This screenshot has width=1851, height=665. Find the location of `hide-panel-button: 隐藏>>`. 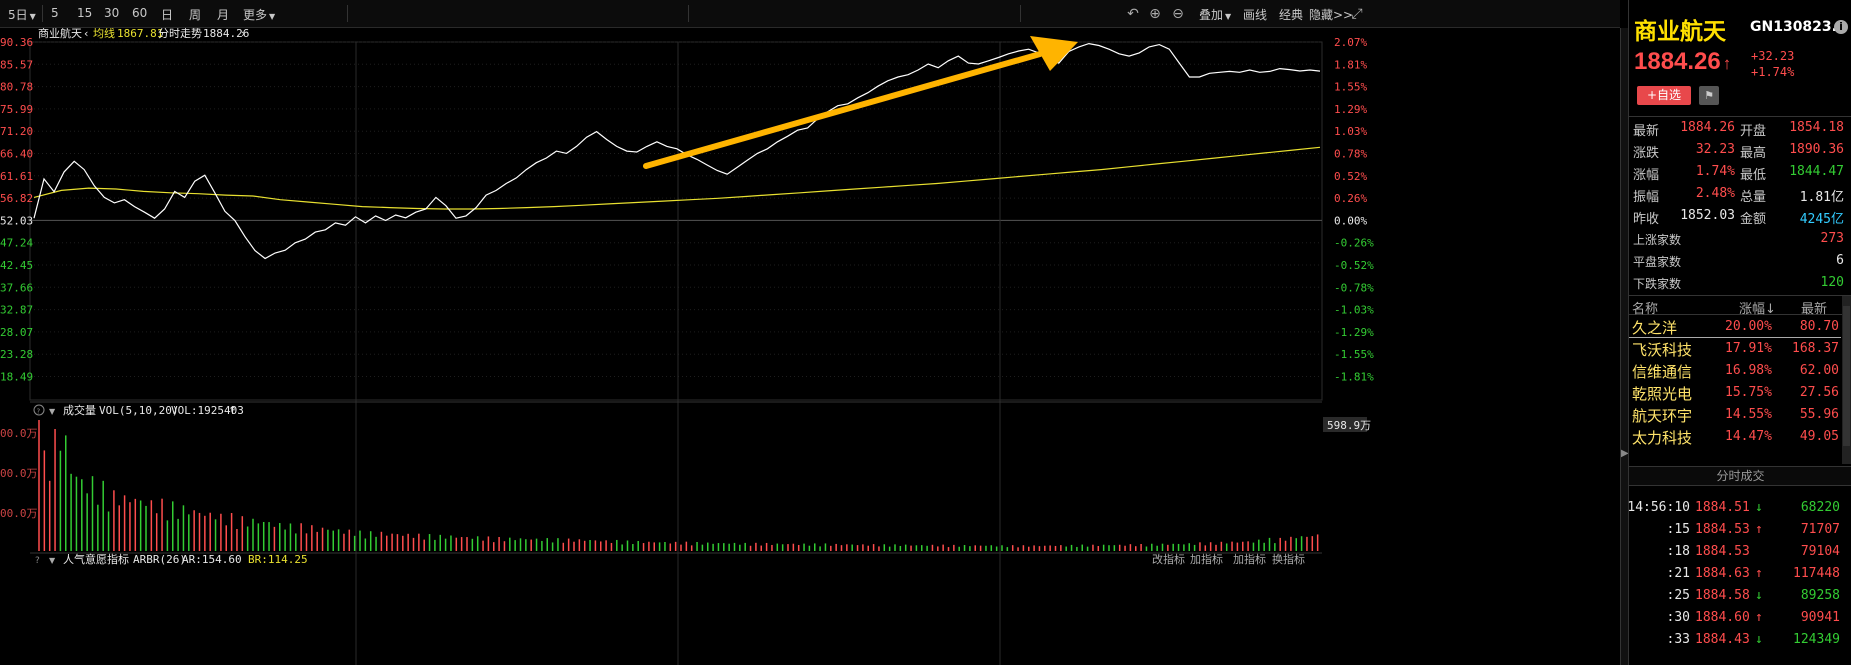

hide-panel-button: 隐藏>> is located at coordinates (1331, 15).